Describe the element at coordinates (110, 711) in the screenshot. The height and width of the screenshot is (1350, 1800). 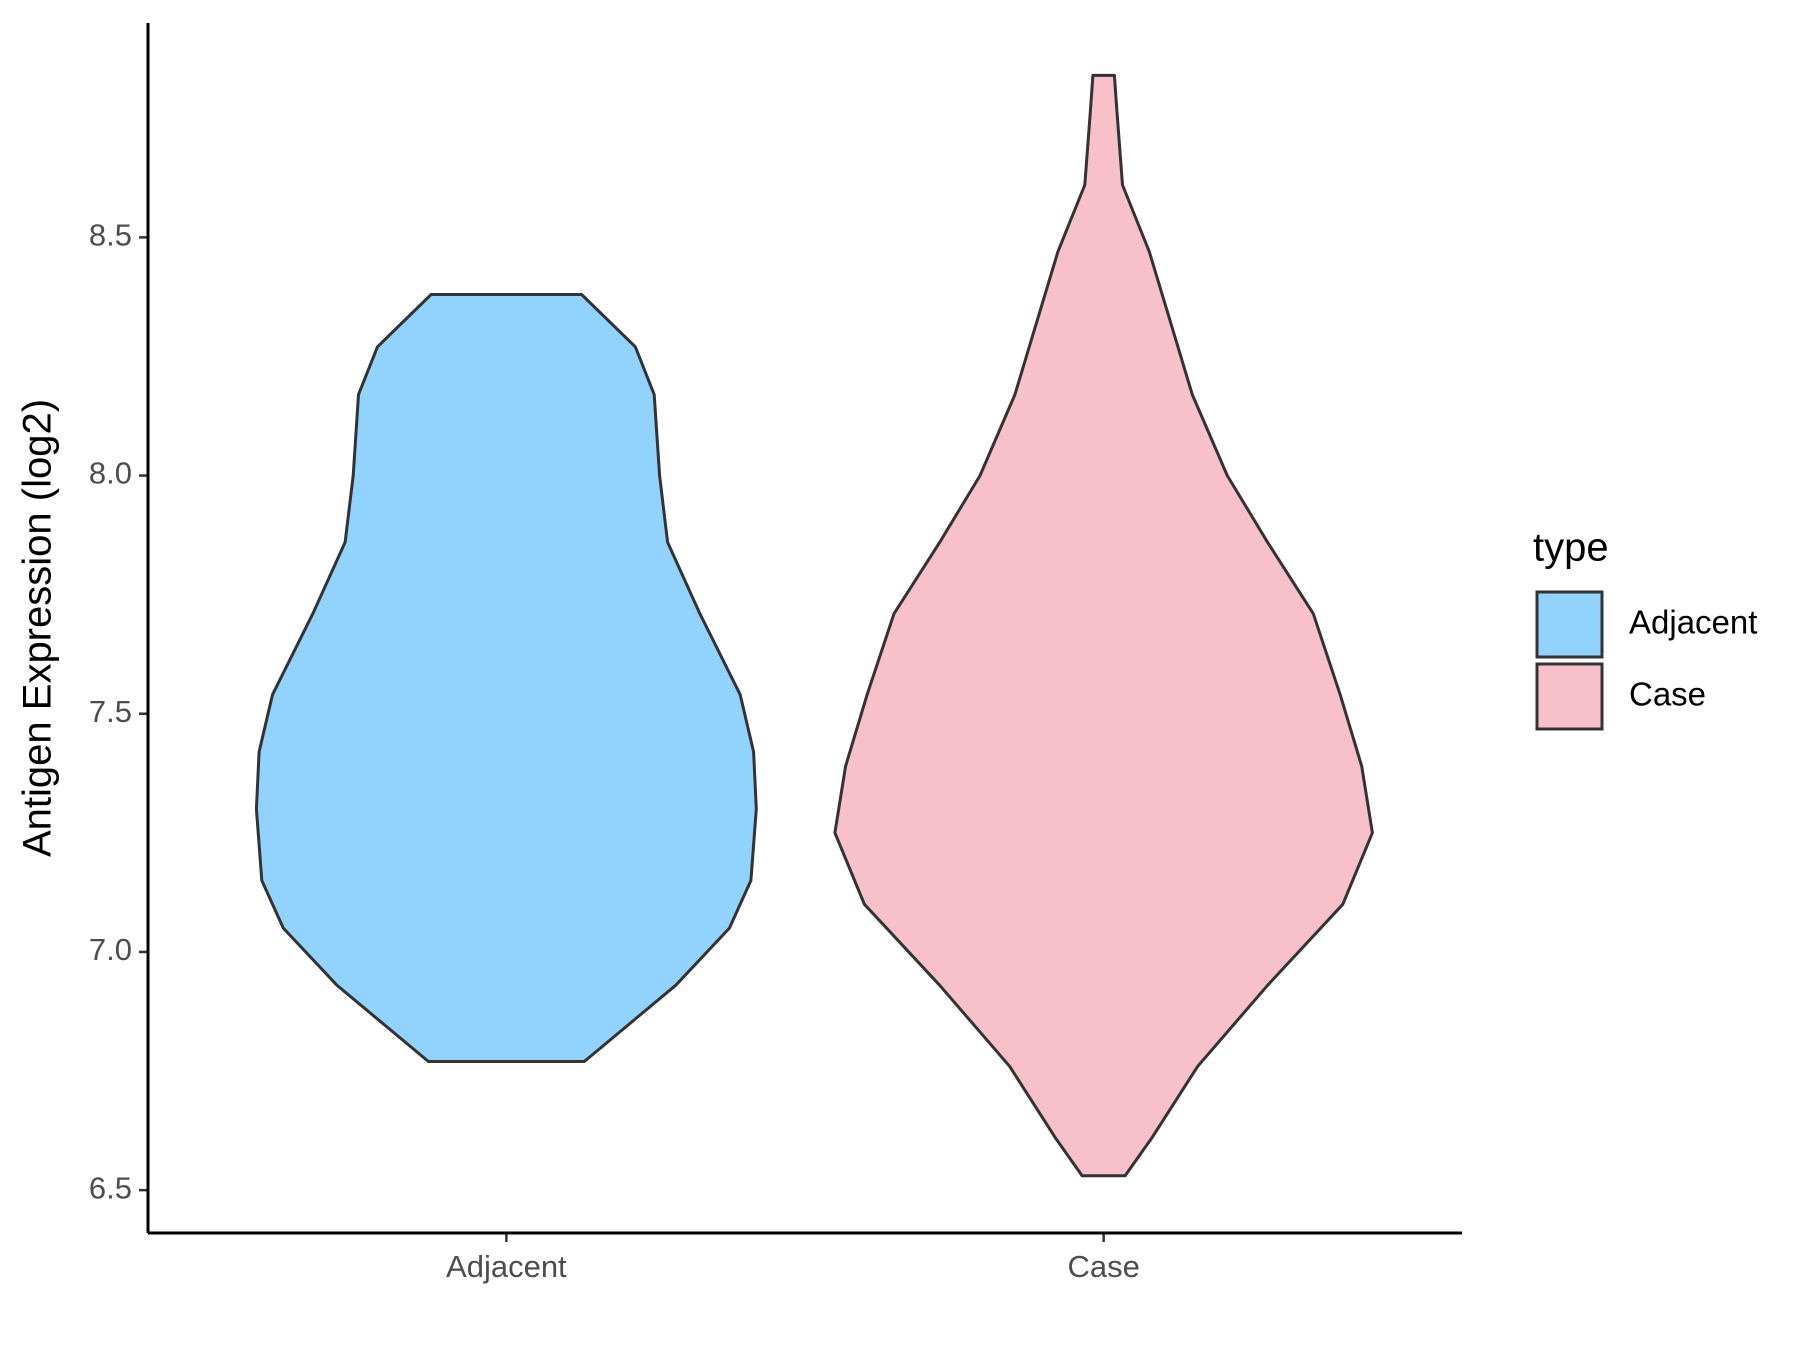
I see `y-tick-label: 7.5` at that location.